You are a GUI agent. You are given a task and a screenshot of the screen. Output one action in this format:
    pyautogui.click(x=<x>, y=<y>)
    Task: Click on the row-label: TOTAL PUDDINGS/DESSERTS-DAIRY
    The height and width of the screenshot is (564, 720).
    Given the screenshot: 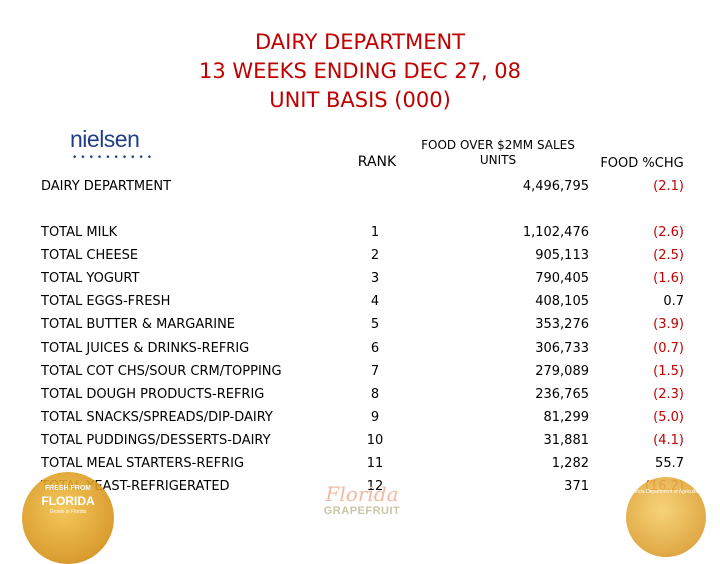 What is the action you would take?
    pyautogui.click(x=156, y=440)
    